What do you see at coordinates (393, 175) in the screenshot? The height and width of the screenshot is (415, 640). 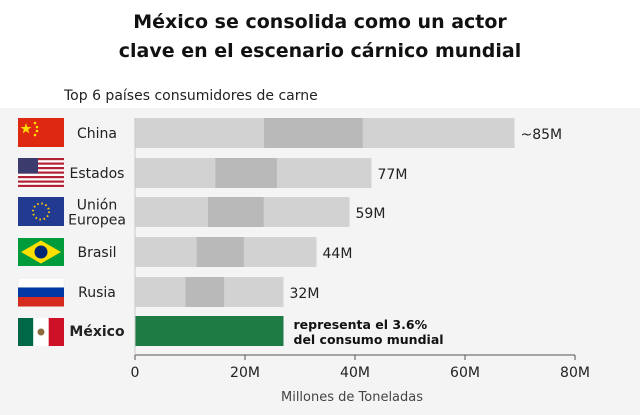 I see `value-label-estados: 77M` at bounding box center [393, 175].